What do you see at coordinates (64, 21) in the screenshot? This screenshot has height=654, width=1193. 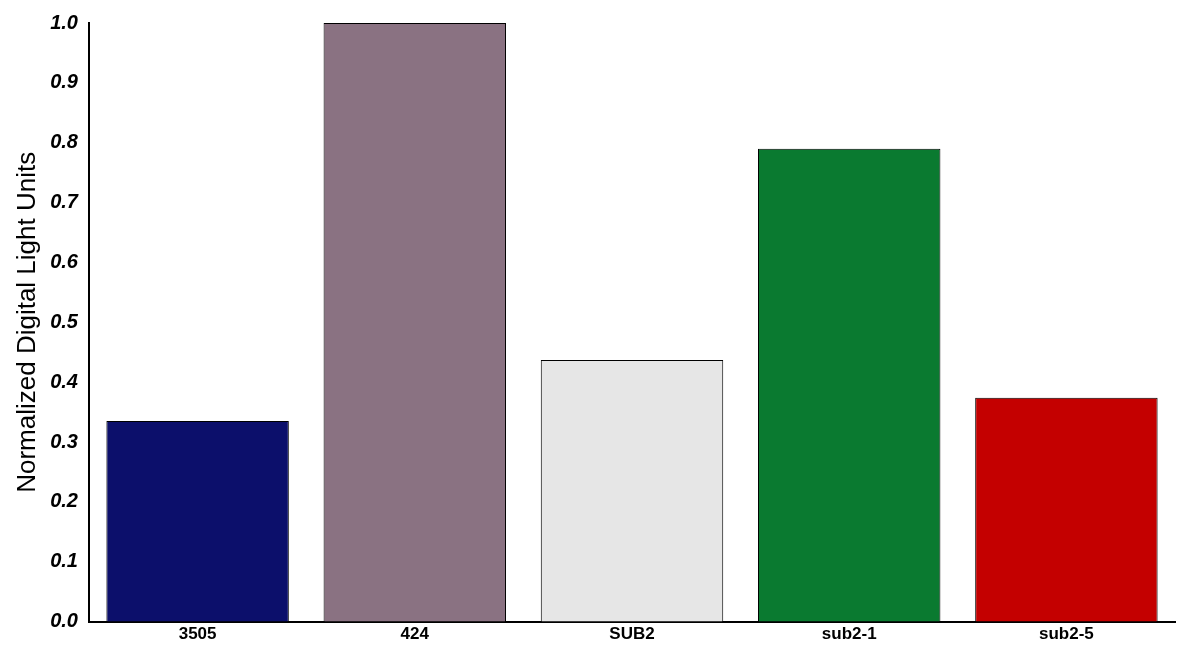 I see `y-tick-label: 1.0` at bounding box center [64, 21].